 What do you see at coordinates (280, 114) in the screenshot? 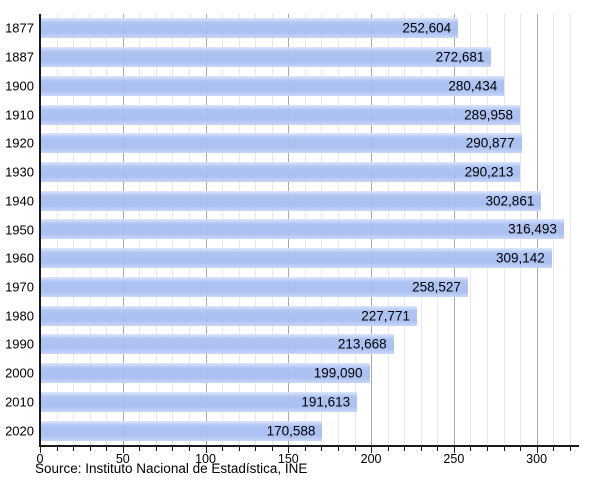
I see `bar: 289,958` at bounding box center [280, 114].